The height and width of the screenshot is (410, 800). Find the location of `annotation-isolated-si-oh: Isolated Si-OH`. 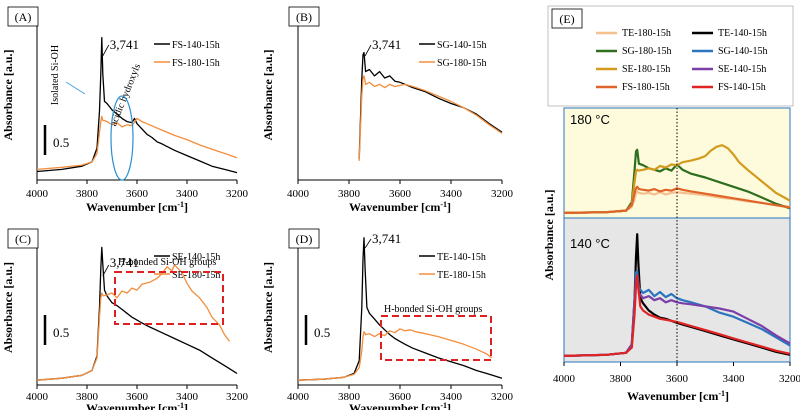

annotation-isolated-si-oh: Isolated Si-OH is located at coordinates (55, 75).